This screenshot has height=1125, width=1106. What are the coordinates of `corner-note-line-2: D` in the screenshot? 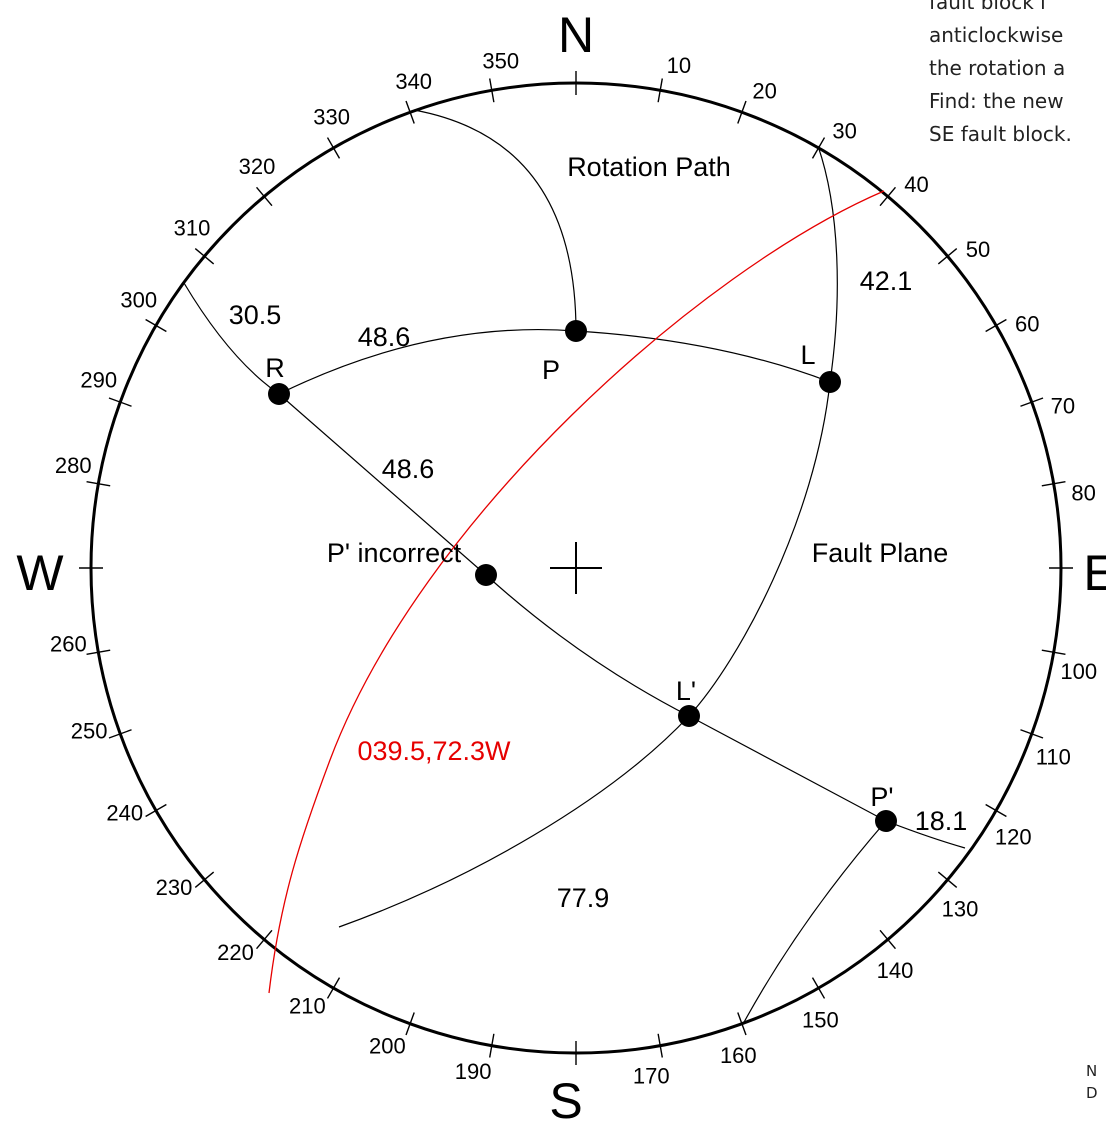 It's located at (1092, 1093).